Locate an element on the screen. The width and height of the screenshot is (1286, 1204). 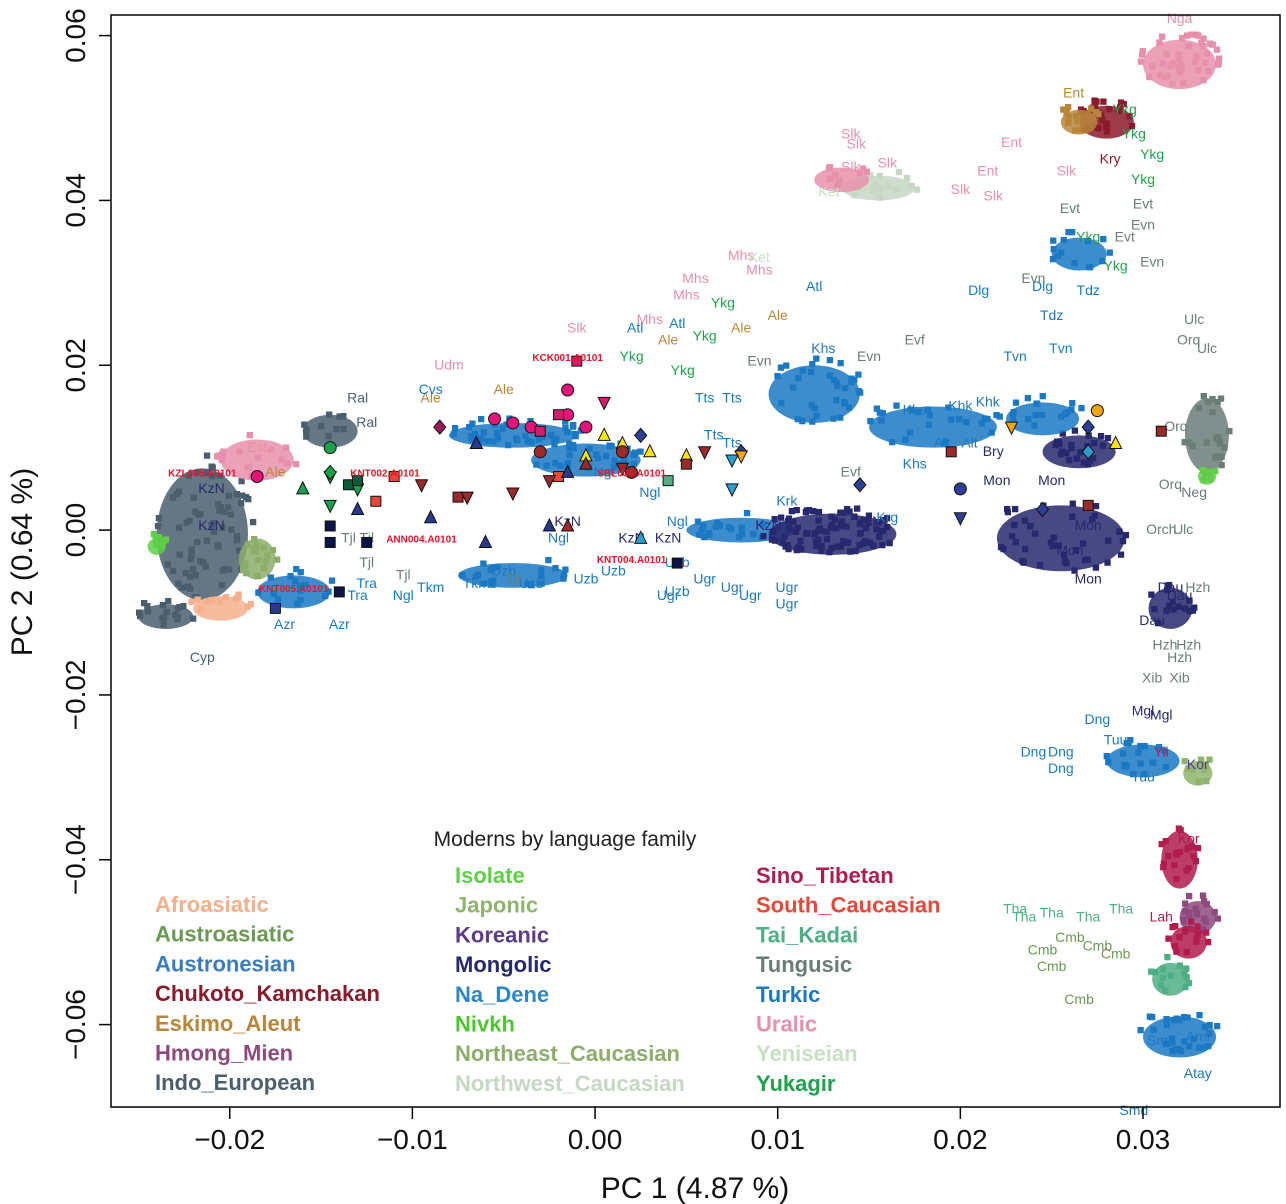
y-tick-label: −0.02 is located at coordinates (75, 694).